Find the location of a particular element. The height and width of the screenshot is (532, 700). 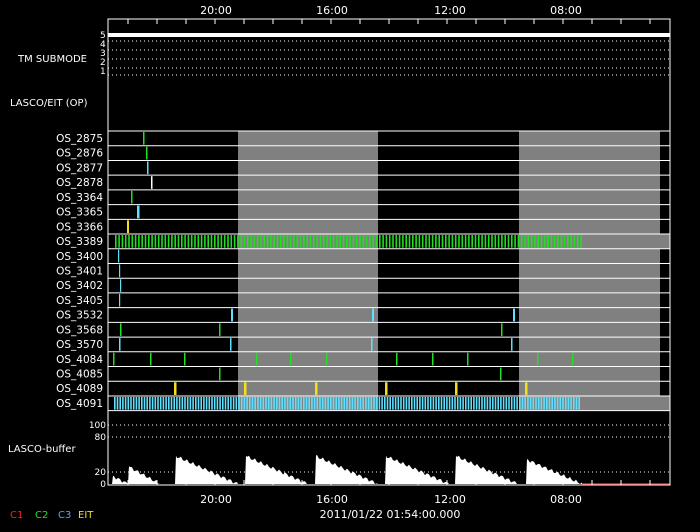

buffer-ytick: 0 is located at coordinates (103, 485).